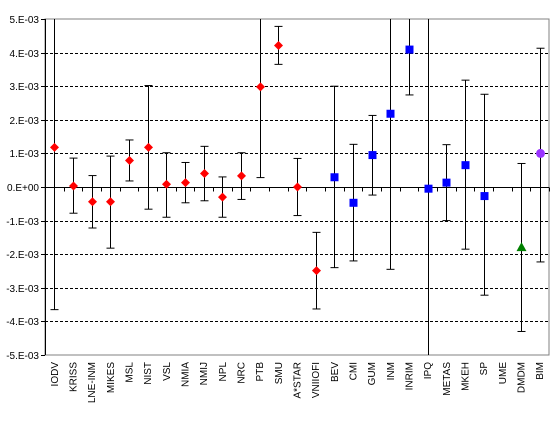 The height and width of the screenshot is (424, 552). What do you see at coordinates (447, 379) in the screenshot?
I see `category-label: METAS` at bounding box center [447, 379].